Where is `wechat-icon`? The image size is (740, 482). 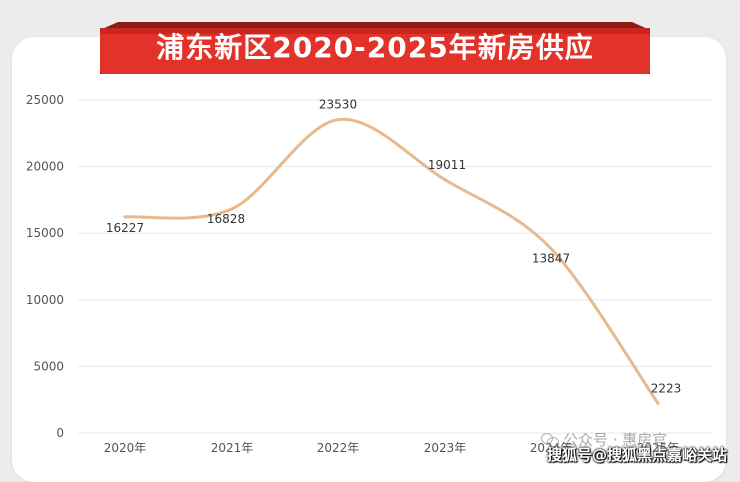 wechat-icon is located at coordinates (550, 439).